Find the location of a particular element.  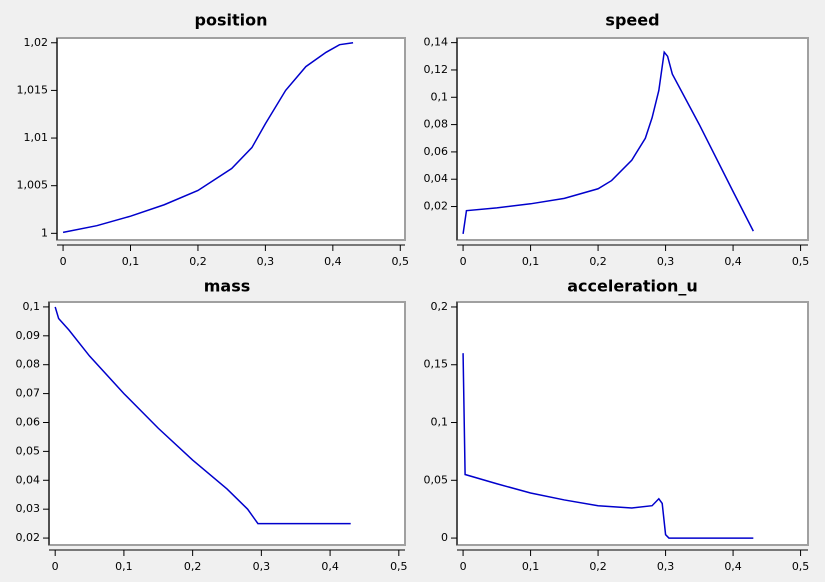

y-tick-label: 1 is located at coordinates (44, 232).